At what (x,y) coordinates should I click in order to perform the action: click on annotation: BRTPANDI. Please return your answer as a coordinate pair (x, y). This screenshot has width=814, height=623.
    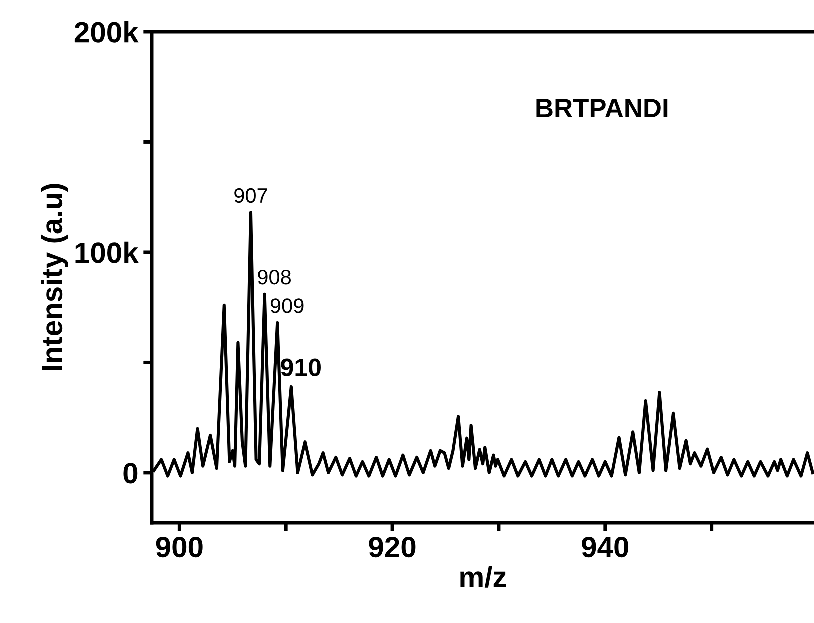
    Looking at the image, I should click on (602, 108).